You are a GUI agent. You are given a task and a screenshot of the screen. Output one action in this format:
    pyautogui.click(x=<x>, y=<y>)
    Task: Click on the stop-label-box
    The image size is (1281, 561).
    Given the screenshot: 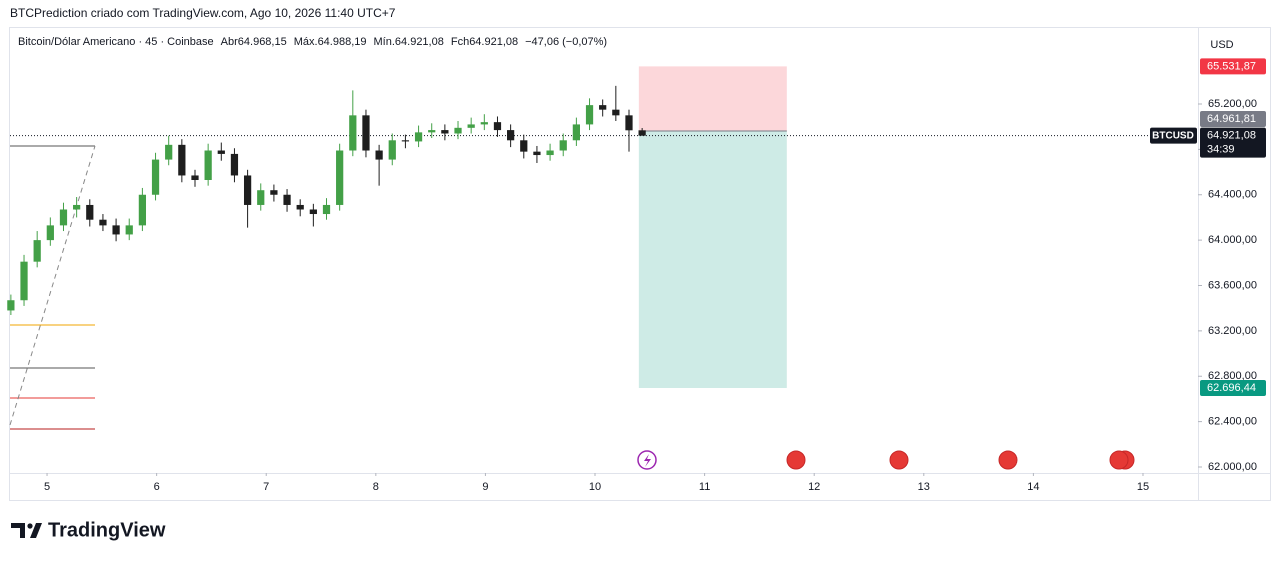 What is the action you would take?
    pyautogui.click(x=1233, y=66)
    